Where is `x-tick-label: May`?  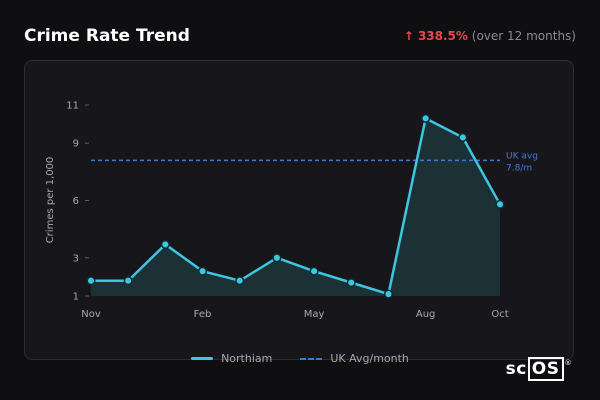
x-tick-label: May is located at coordinates (314, 314).